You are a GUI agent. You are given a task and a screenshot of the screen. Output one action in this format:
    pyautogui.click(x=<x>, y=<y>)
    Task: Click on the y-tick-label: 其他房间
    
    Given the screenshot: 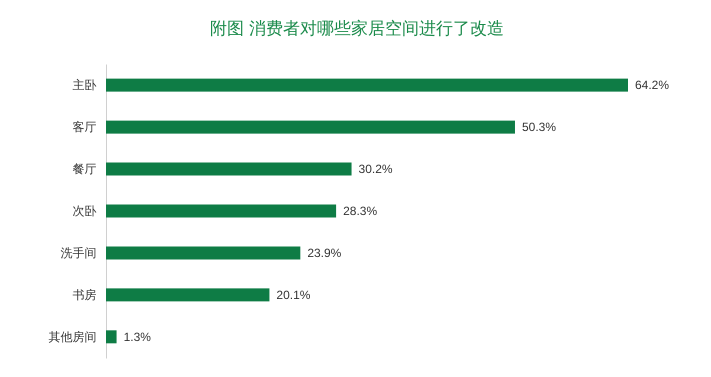 What is the action you would take?
    pyautogui.click(x=72, y=337)
    